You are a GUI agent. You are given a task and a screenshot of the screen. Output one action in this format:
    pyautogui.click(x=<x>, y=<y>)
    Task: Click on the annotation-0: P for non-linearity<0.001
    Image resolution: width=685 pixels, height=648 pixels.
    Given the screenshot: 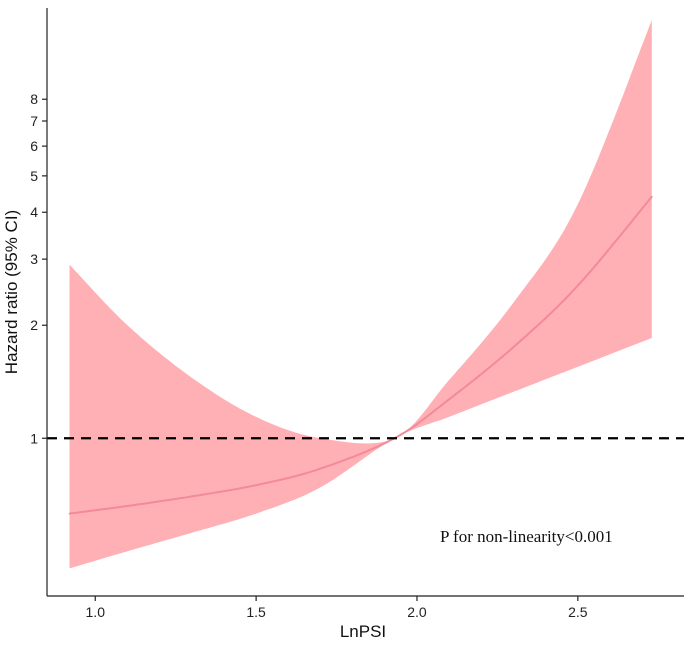 What is the action you would take?
    pyautogui.click(x=526, y=536)
    